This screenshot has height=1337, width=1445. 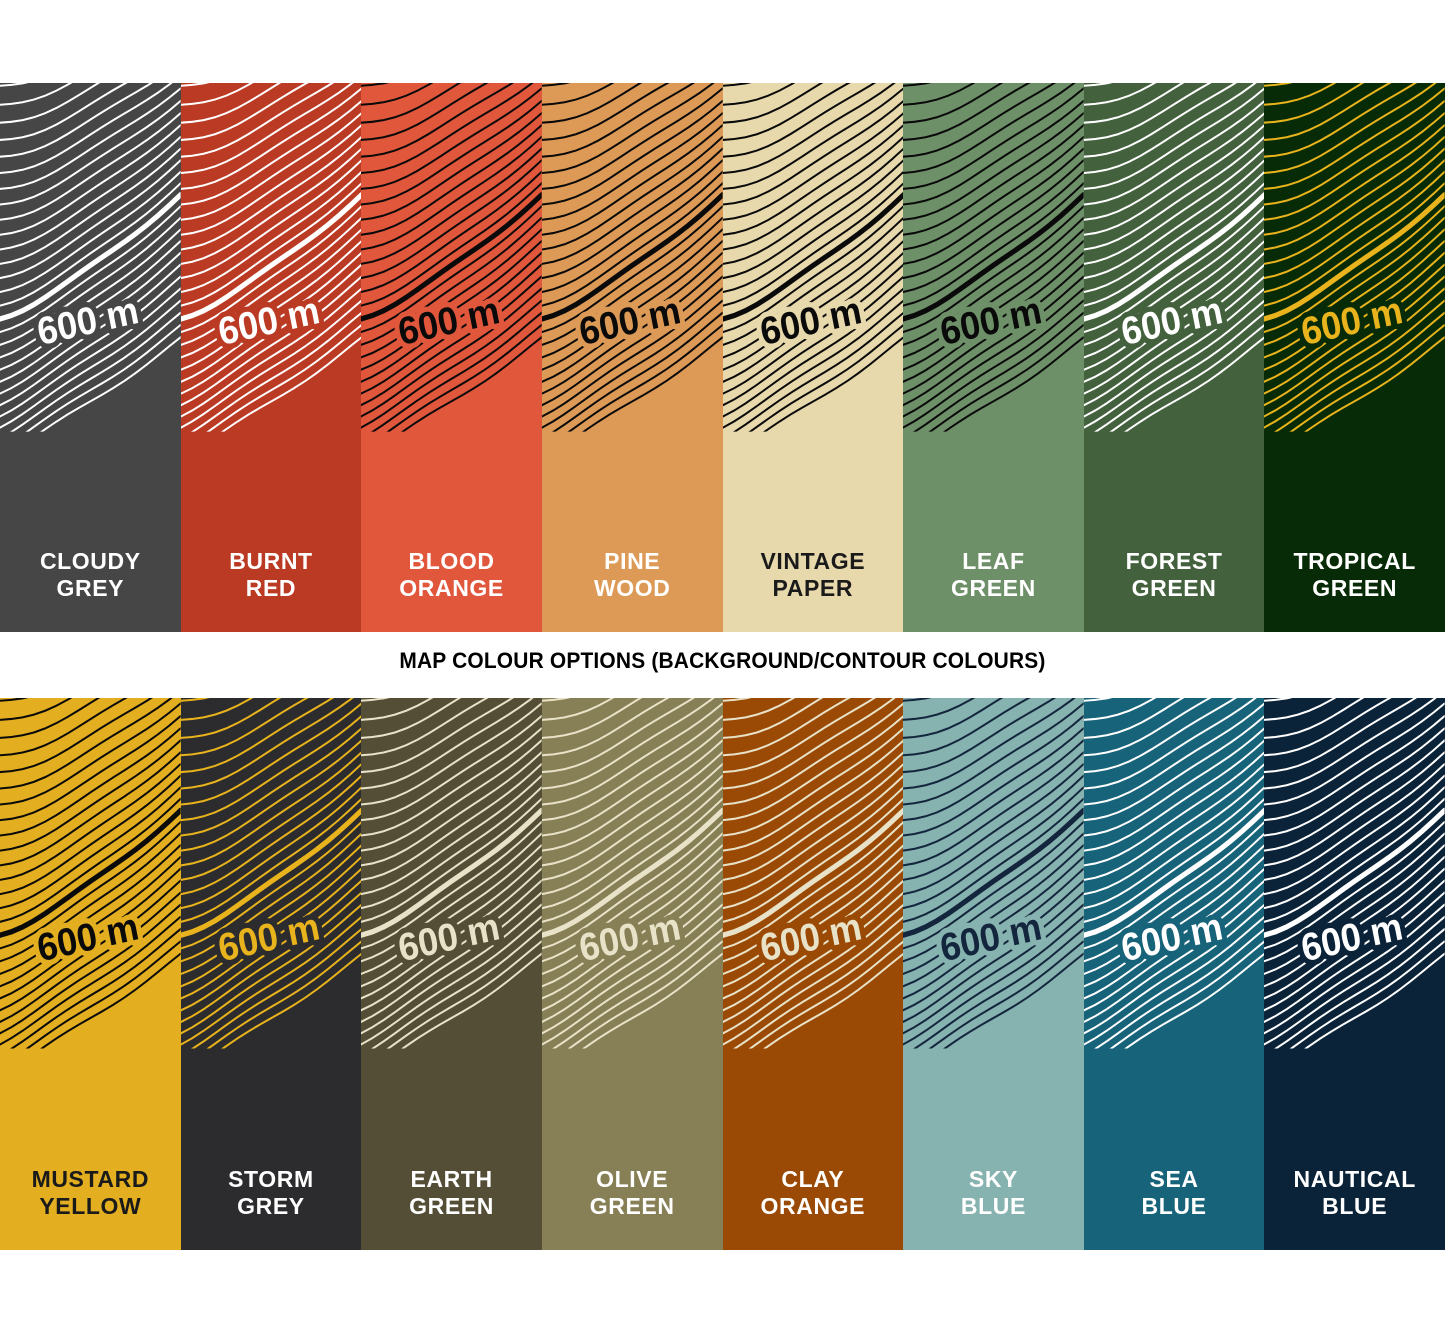 I want to click on colour-swatch-sky-blue: 600 m SKY BLUE, so click(x=993, y=974).